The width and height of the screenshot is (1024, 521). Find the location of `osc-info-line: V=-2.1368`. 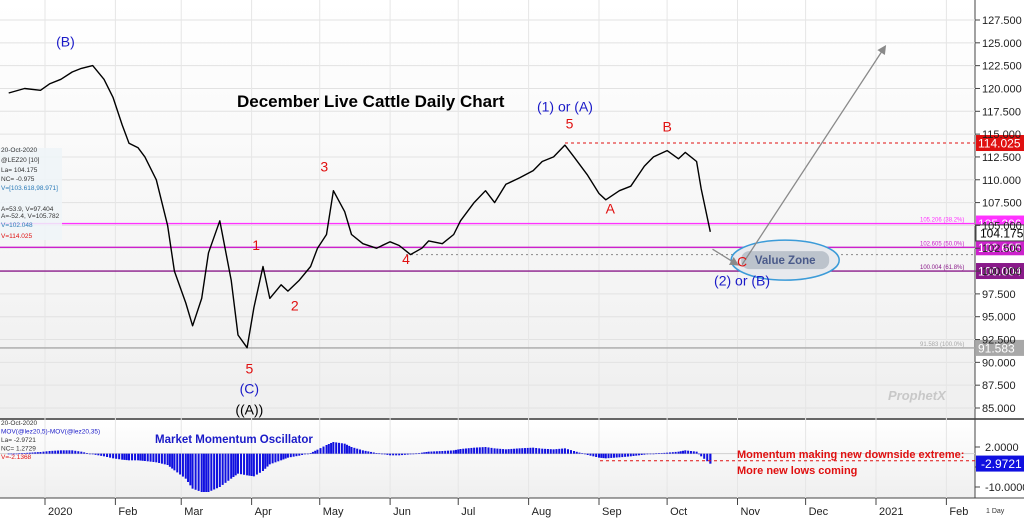

osc-info-line: V=-2.1368 is located at coordinates (16, 457).